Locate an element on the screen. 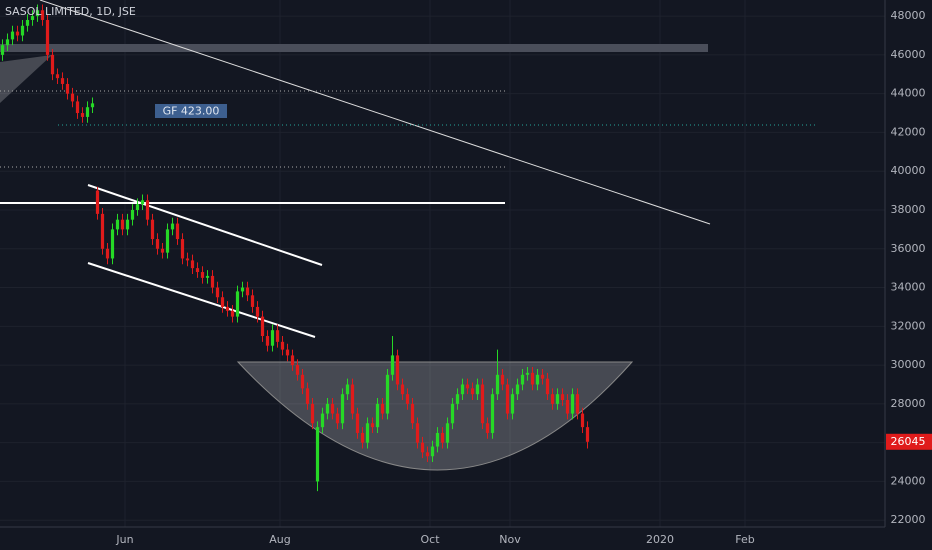 Image resolution: width=932 pixels, height=550 pixels. y-tick-label: 36000 is located at coordinates (908, 248).